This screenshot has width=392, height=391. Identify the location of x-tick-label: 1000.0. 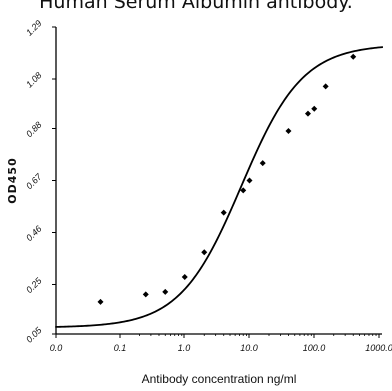
(378, 348).